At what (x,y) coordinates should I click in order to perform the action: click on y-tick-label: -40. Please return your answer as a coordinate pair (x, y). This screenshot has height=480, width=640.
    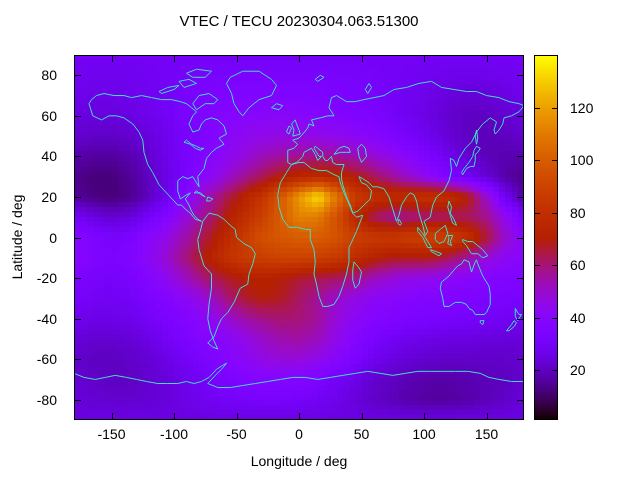
    Looking at the image, I should click on (46, 318).